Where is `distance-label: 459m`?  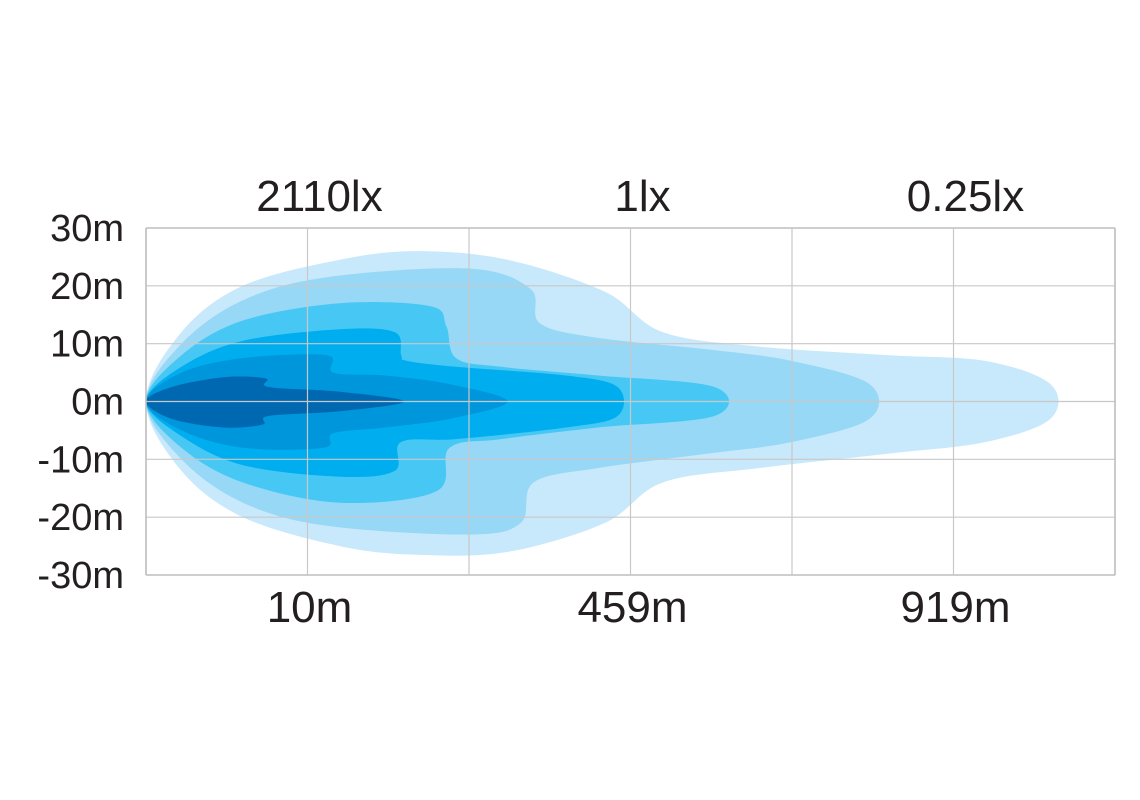 distance-label: 459m is located at coordinates (632, 607).